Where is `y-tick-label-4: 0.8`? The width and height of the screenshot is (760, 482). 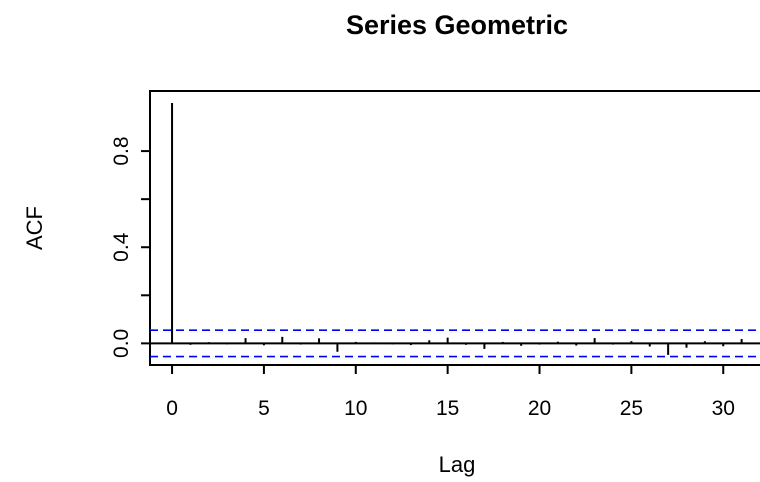 y-tick-label-4: 0.8 is located at coordinates (121, 150).